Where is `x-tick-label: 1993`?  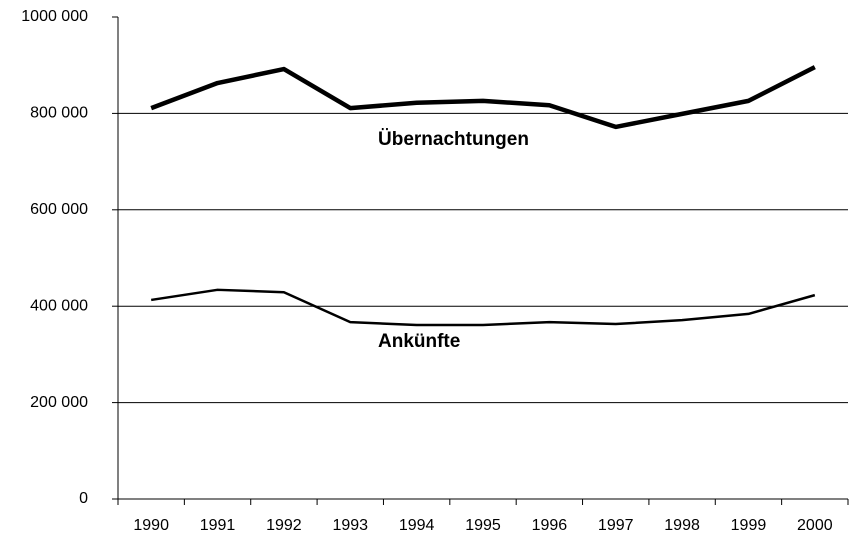 x-tick-label: 1993 is located at coordinates (350, 525).